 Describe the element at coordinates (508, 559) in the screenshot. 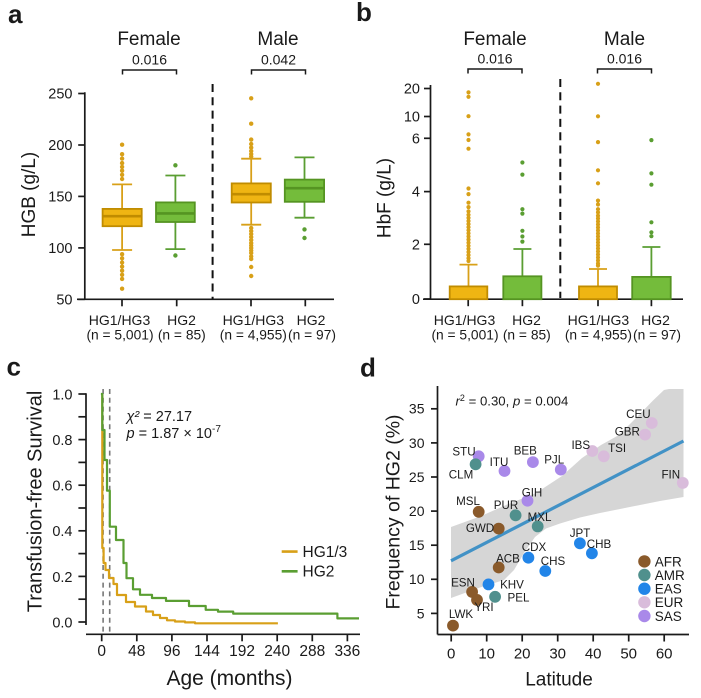

I see `svg-text: ACB` at that location.